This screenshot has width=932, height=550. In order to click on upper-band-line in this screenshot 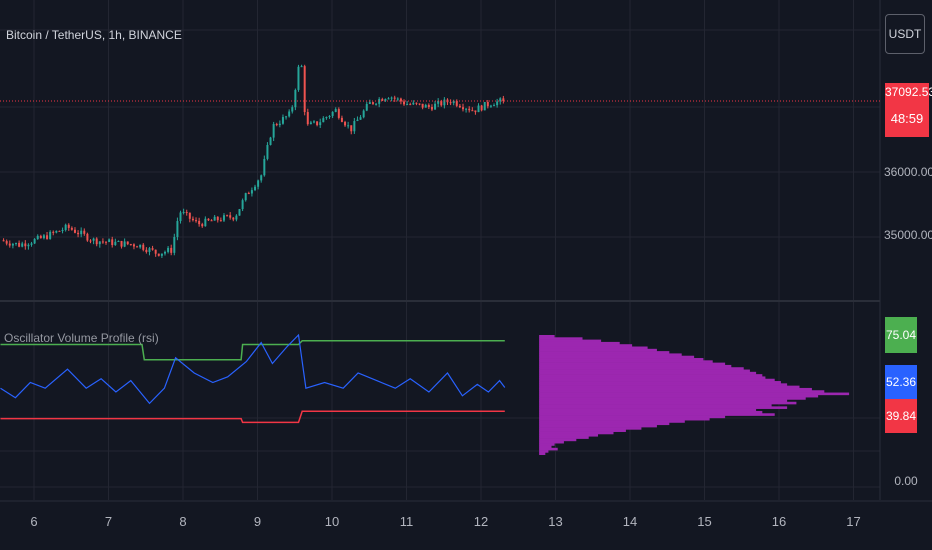, I will do `click(252, 350)`.